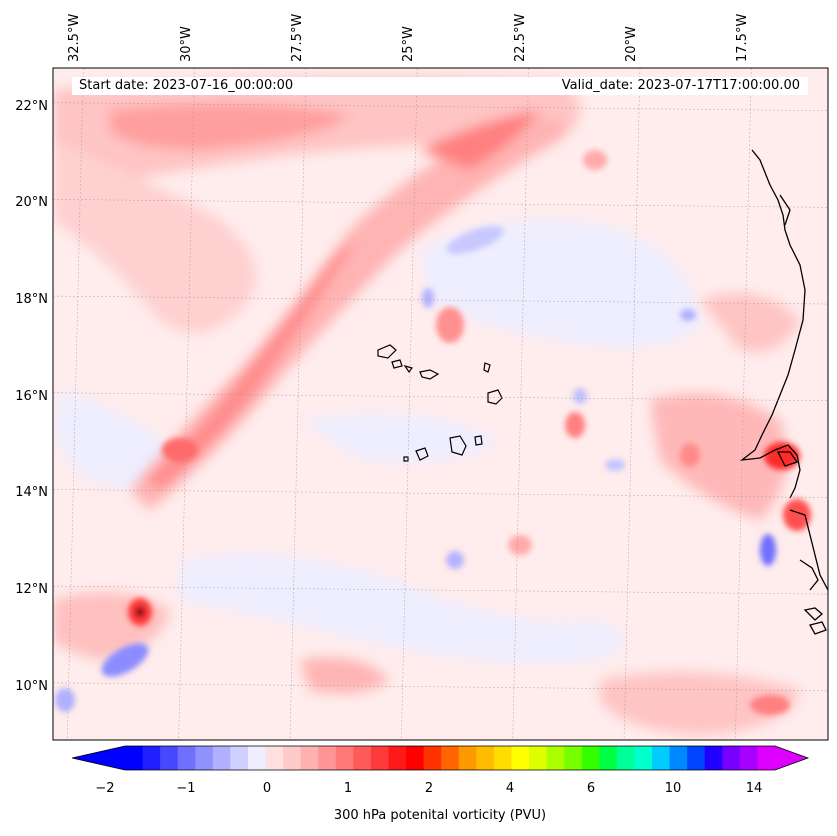 This screenshot has height=836, width=837. Describe the element at coordinates (440, 815) in the screenshot. I see `colorbar-title: 300 hPa potenital vorticity (PVU)` at that location.